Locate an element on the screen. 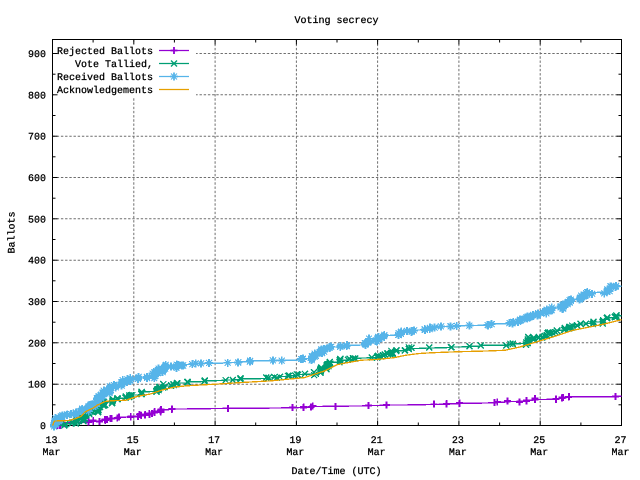 The width and height of the screenshot is (640, 480). svg-text: Received Ballots is located at coordinates (105, 78).